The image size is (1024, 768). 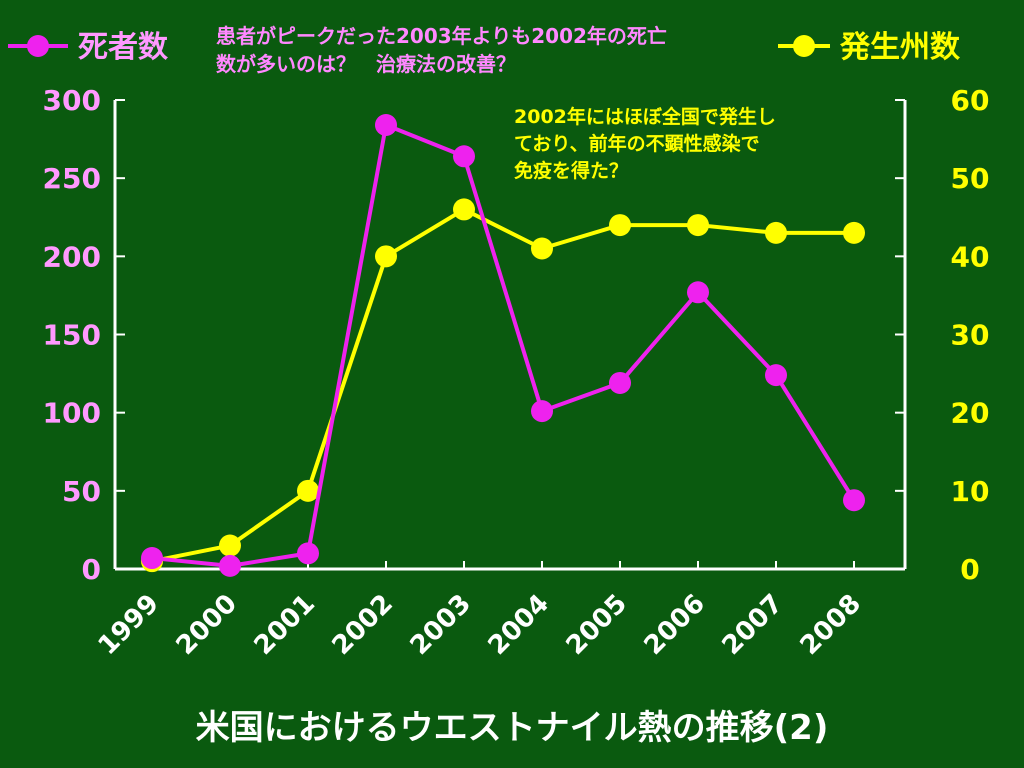 I want to click on data-point-states-2005, so click(x=620, y=225).